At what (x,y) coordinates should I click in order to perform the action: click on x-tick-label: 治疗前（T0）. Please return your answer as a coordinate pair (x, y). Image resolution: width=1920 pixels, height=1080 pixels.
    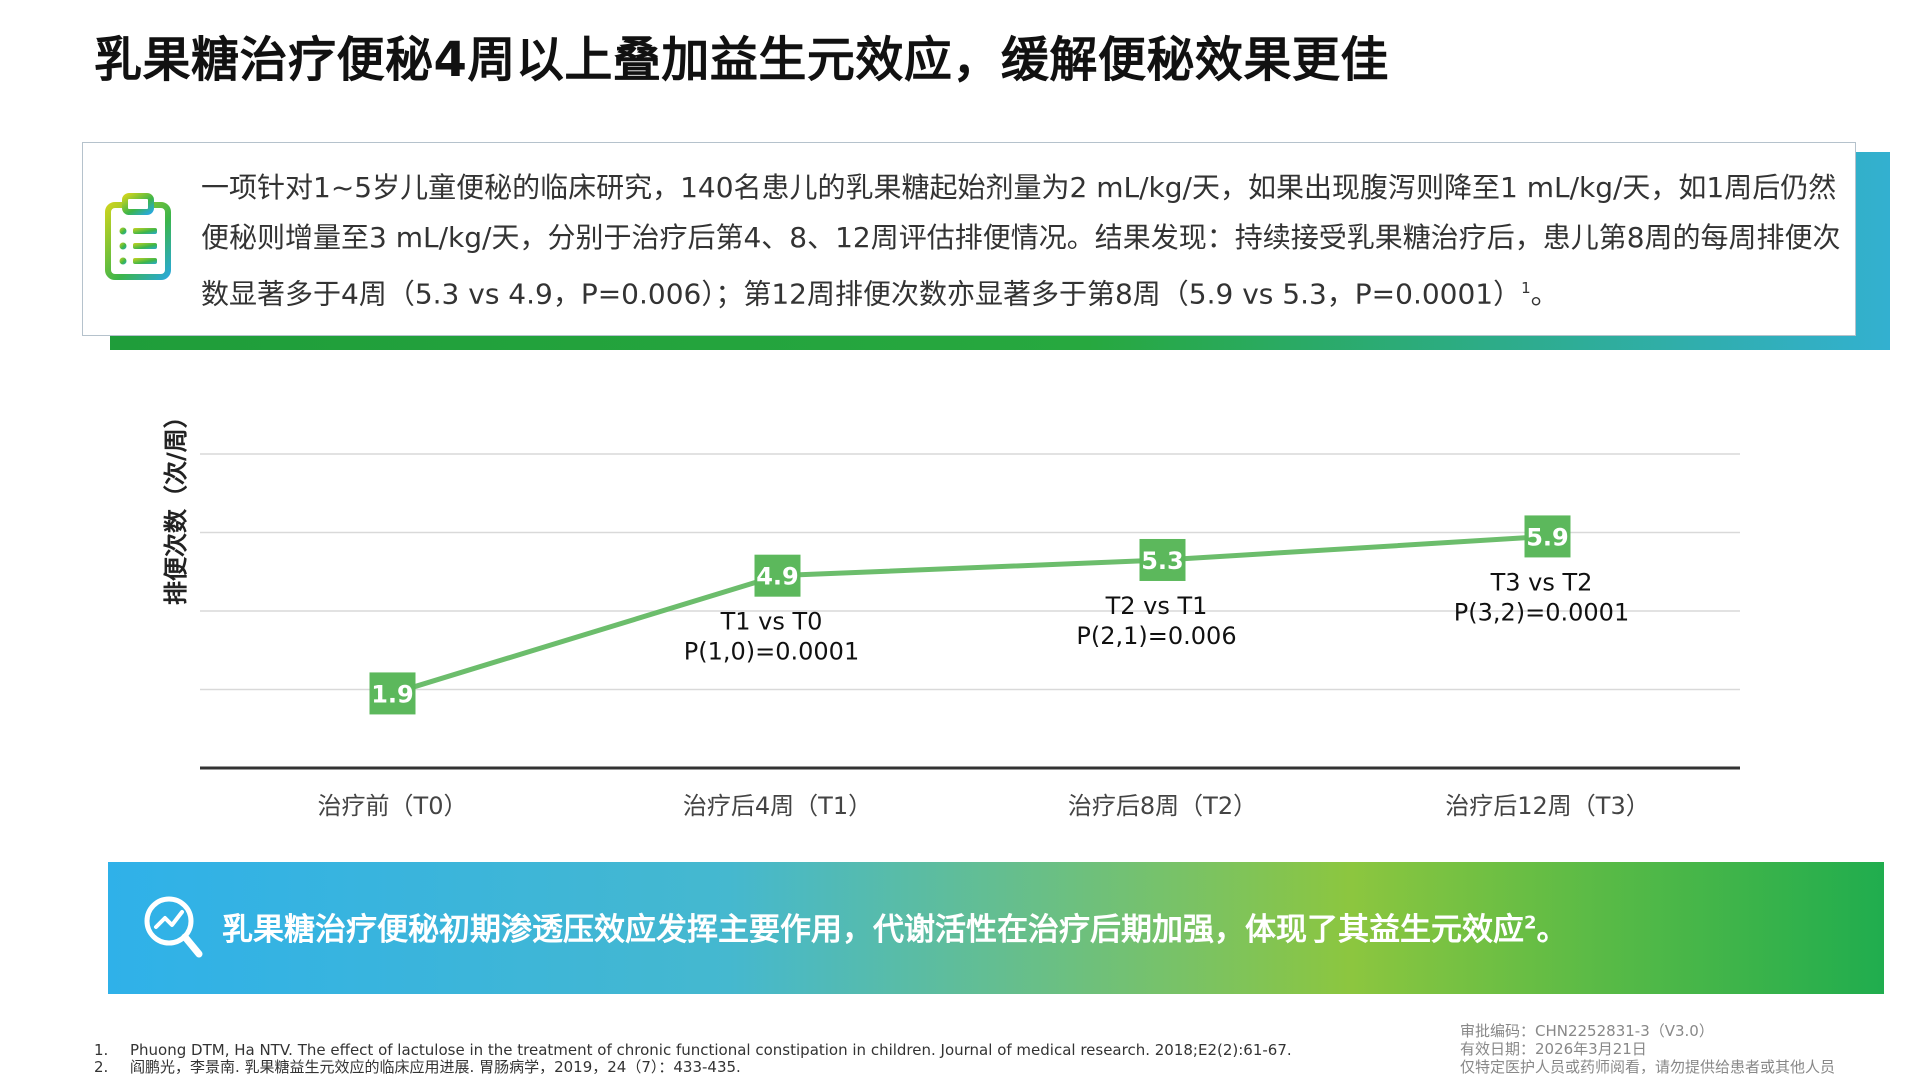
    Looking at the image, I should click on (393, 806).